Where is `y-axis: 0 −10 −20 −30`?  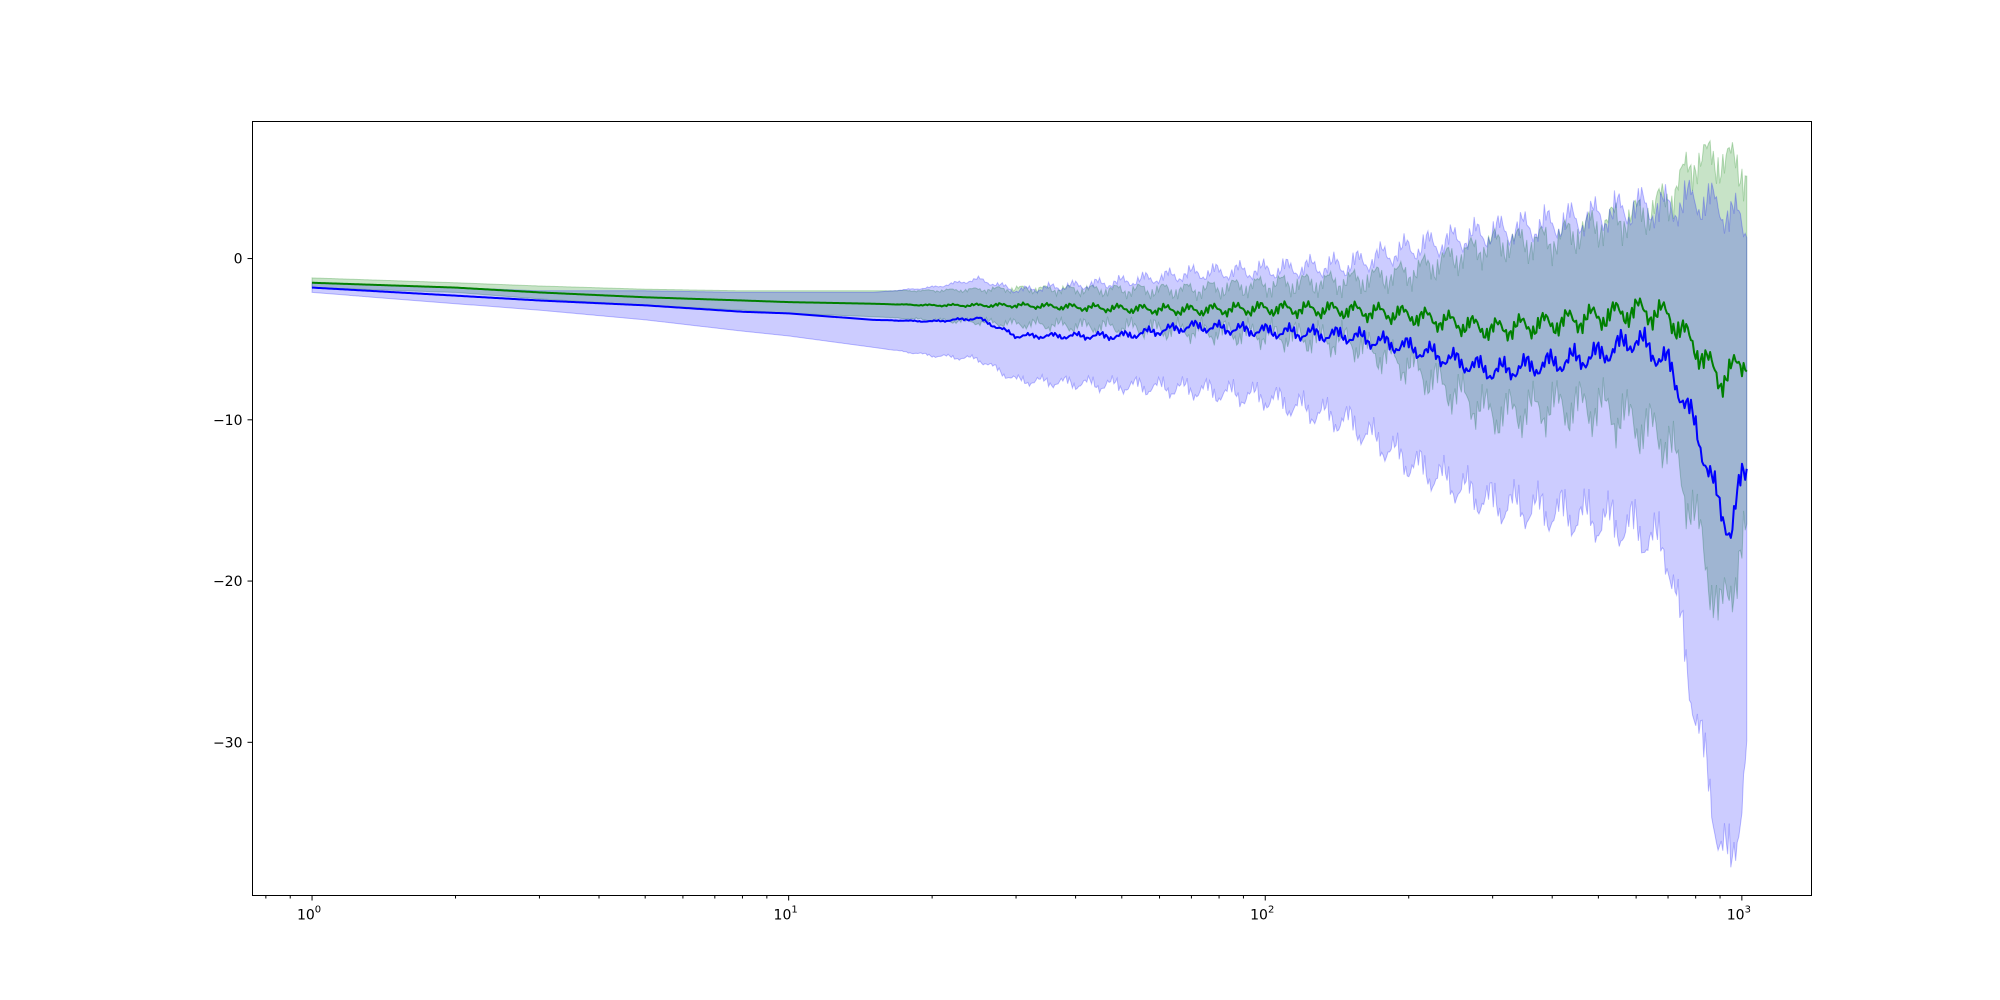
y-axis: 0 −10 −20 −30 is located at coordinates (233, 501).